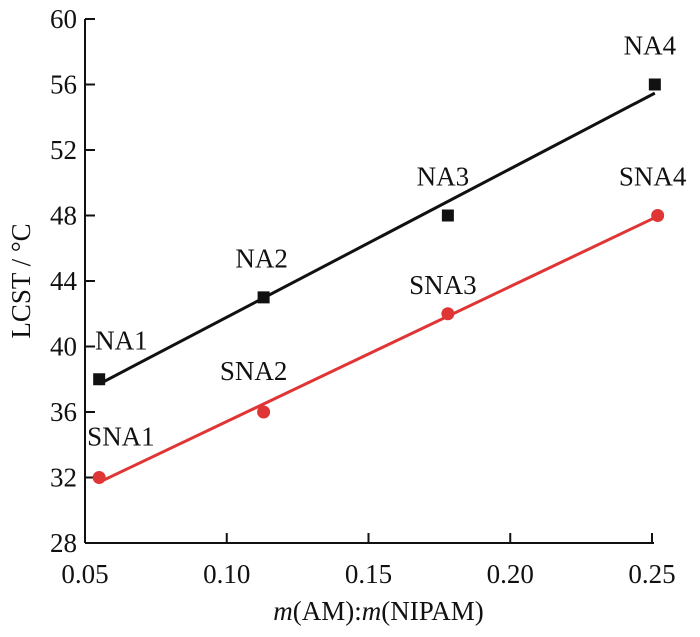 The width and height of the screenshot is (700, 637). I want to click on point-label: NA1, so click(121, 340).